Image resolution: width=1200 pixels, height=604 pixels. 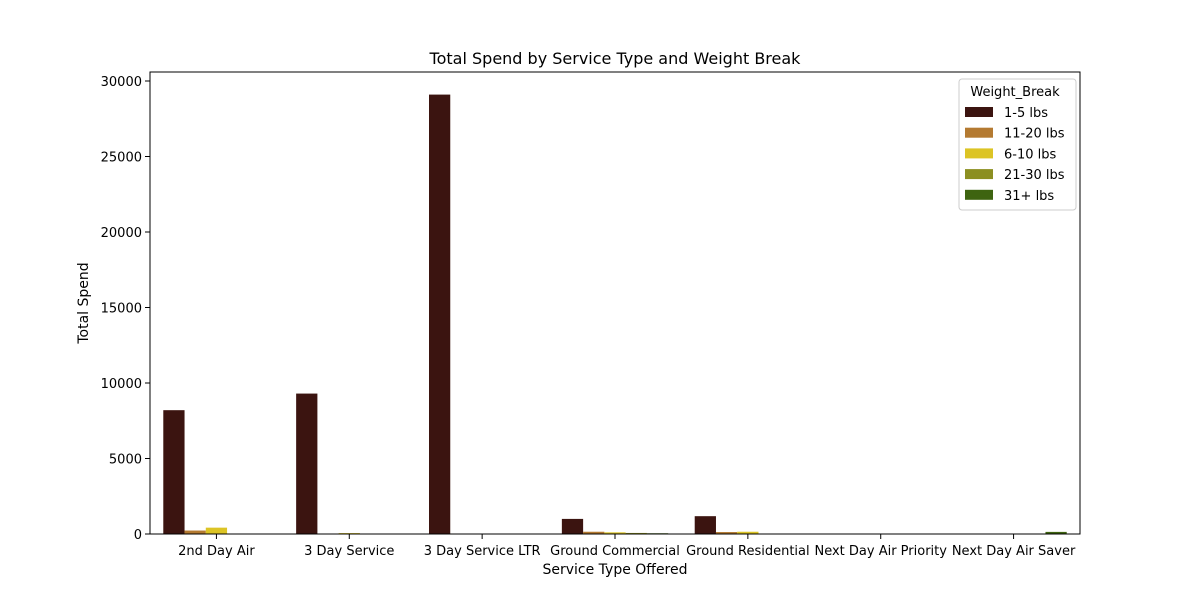 I want to click on legend-item-label: 21-30 lbs, so click(x=1034, y=175).